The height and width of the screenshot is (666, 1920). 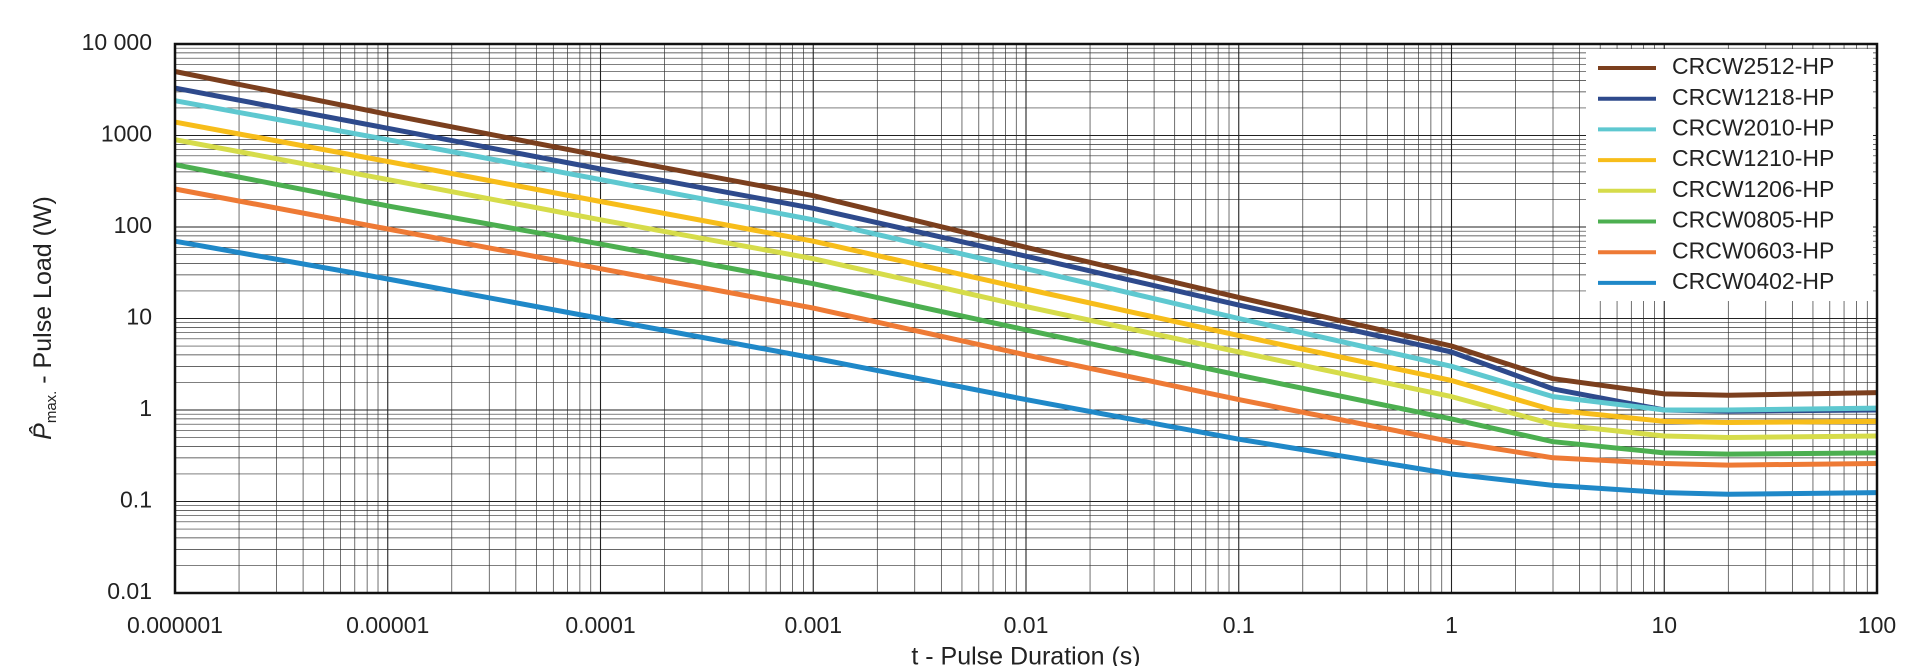 I want to click on x-tick-label: 0.00001, so click(x=387, y=625).